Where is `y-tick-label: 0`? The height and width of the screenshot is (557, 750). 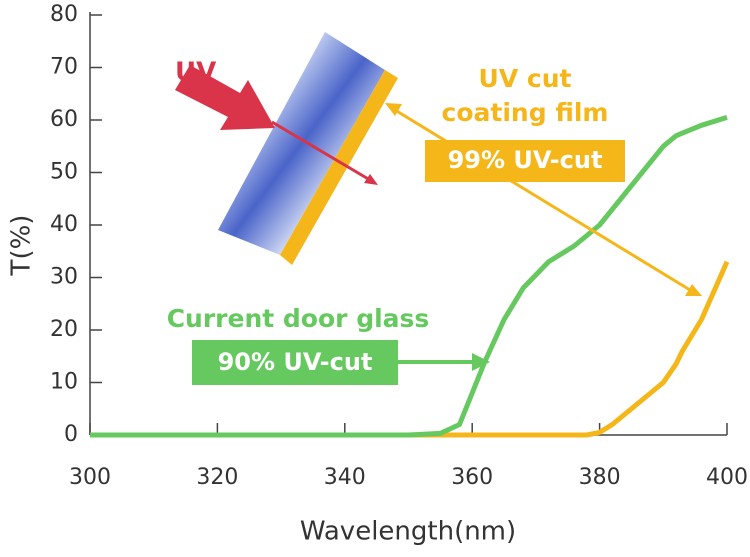 y-tick-label: 0 is located at coordinates (71, 434).